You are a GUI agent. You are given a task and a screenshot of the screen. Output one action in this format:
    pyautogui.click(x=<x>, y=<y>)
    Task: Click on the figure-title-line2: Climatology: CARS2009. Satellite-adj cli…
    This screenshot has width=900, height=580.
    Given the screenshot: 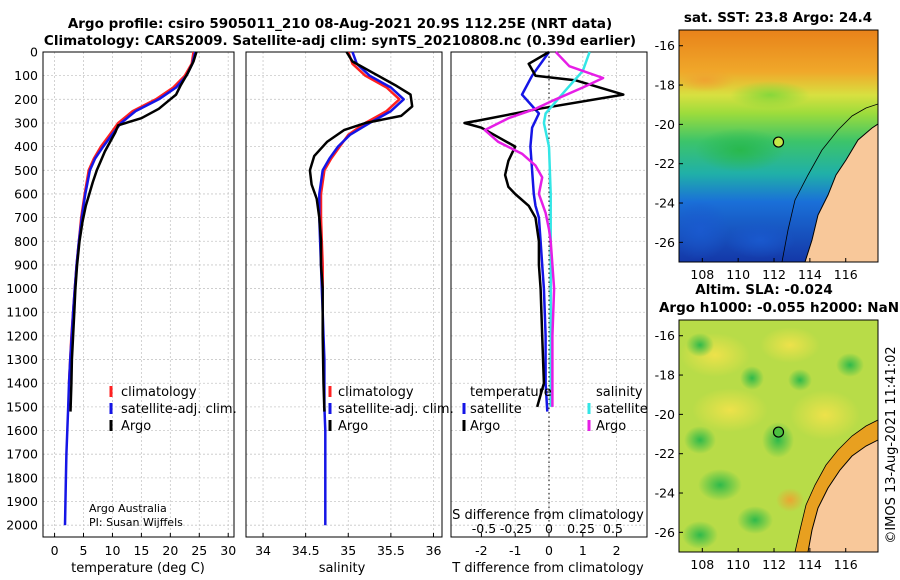 What is the action you would take?
    pyautogui.click(x=340, y=41)
    